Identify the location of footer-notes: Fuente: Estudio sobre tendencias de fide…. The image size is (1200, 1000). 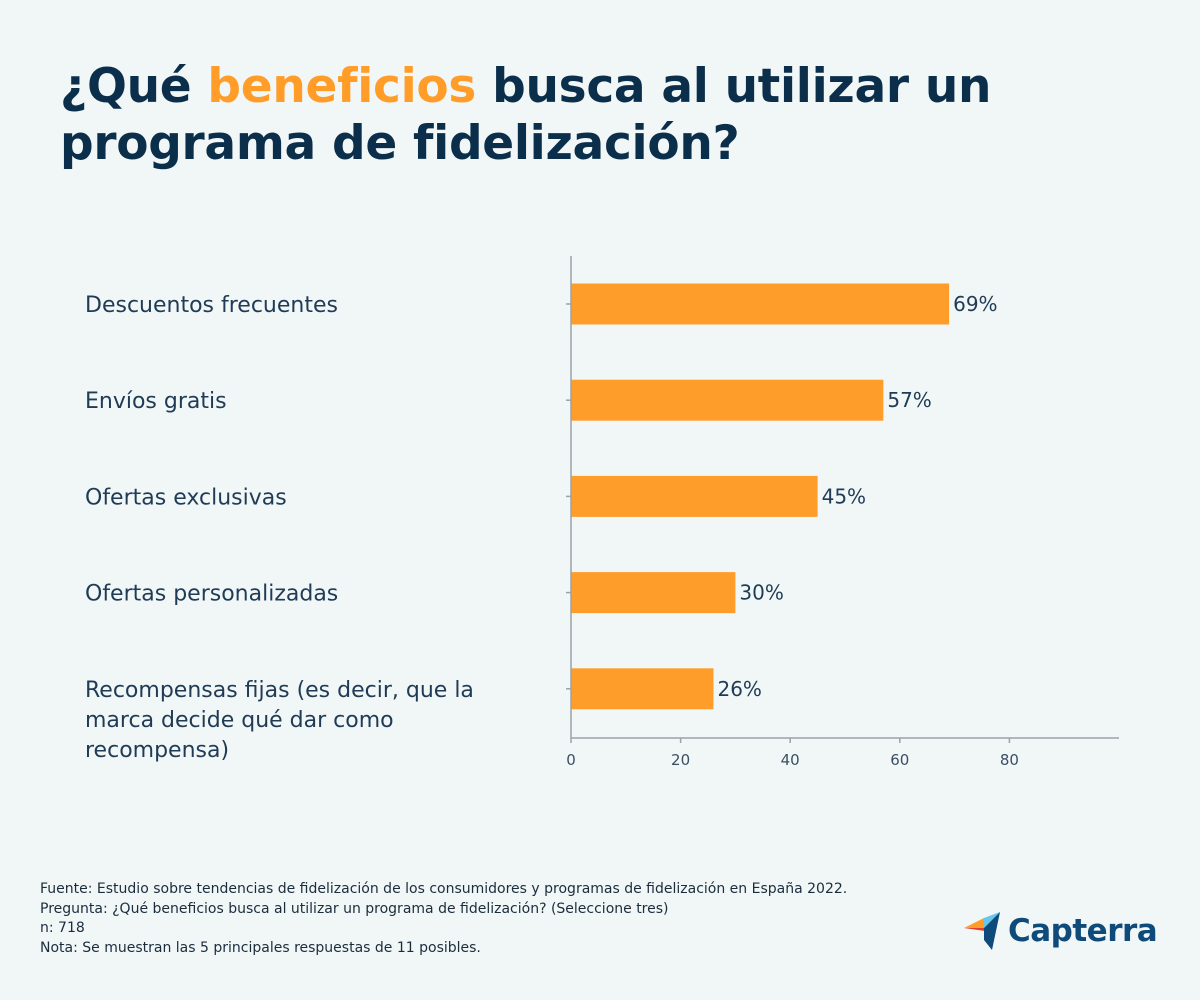
(490, 919).